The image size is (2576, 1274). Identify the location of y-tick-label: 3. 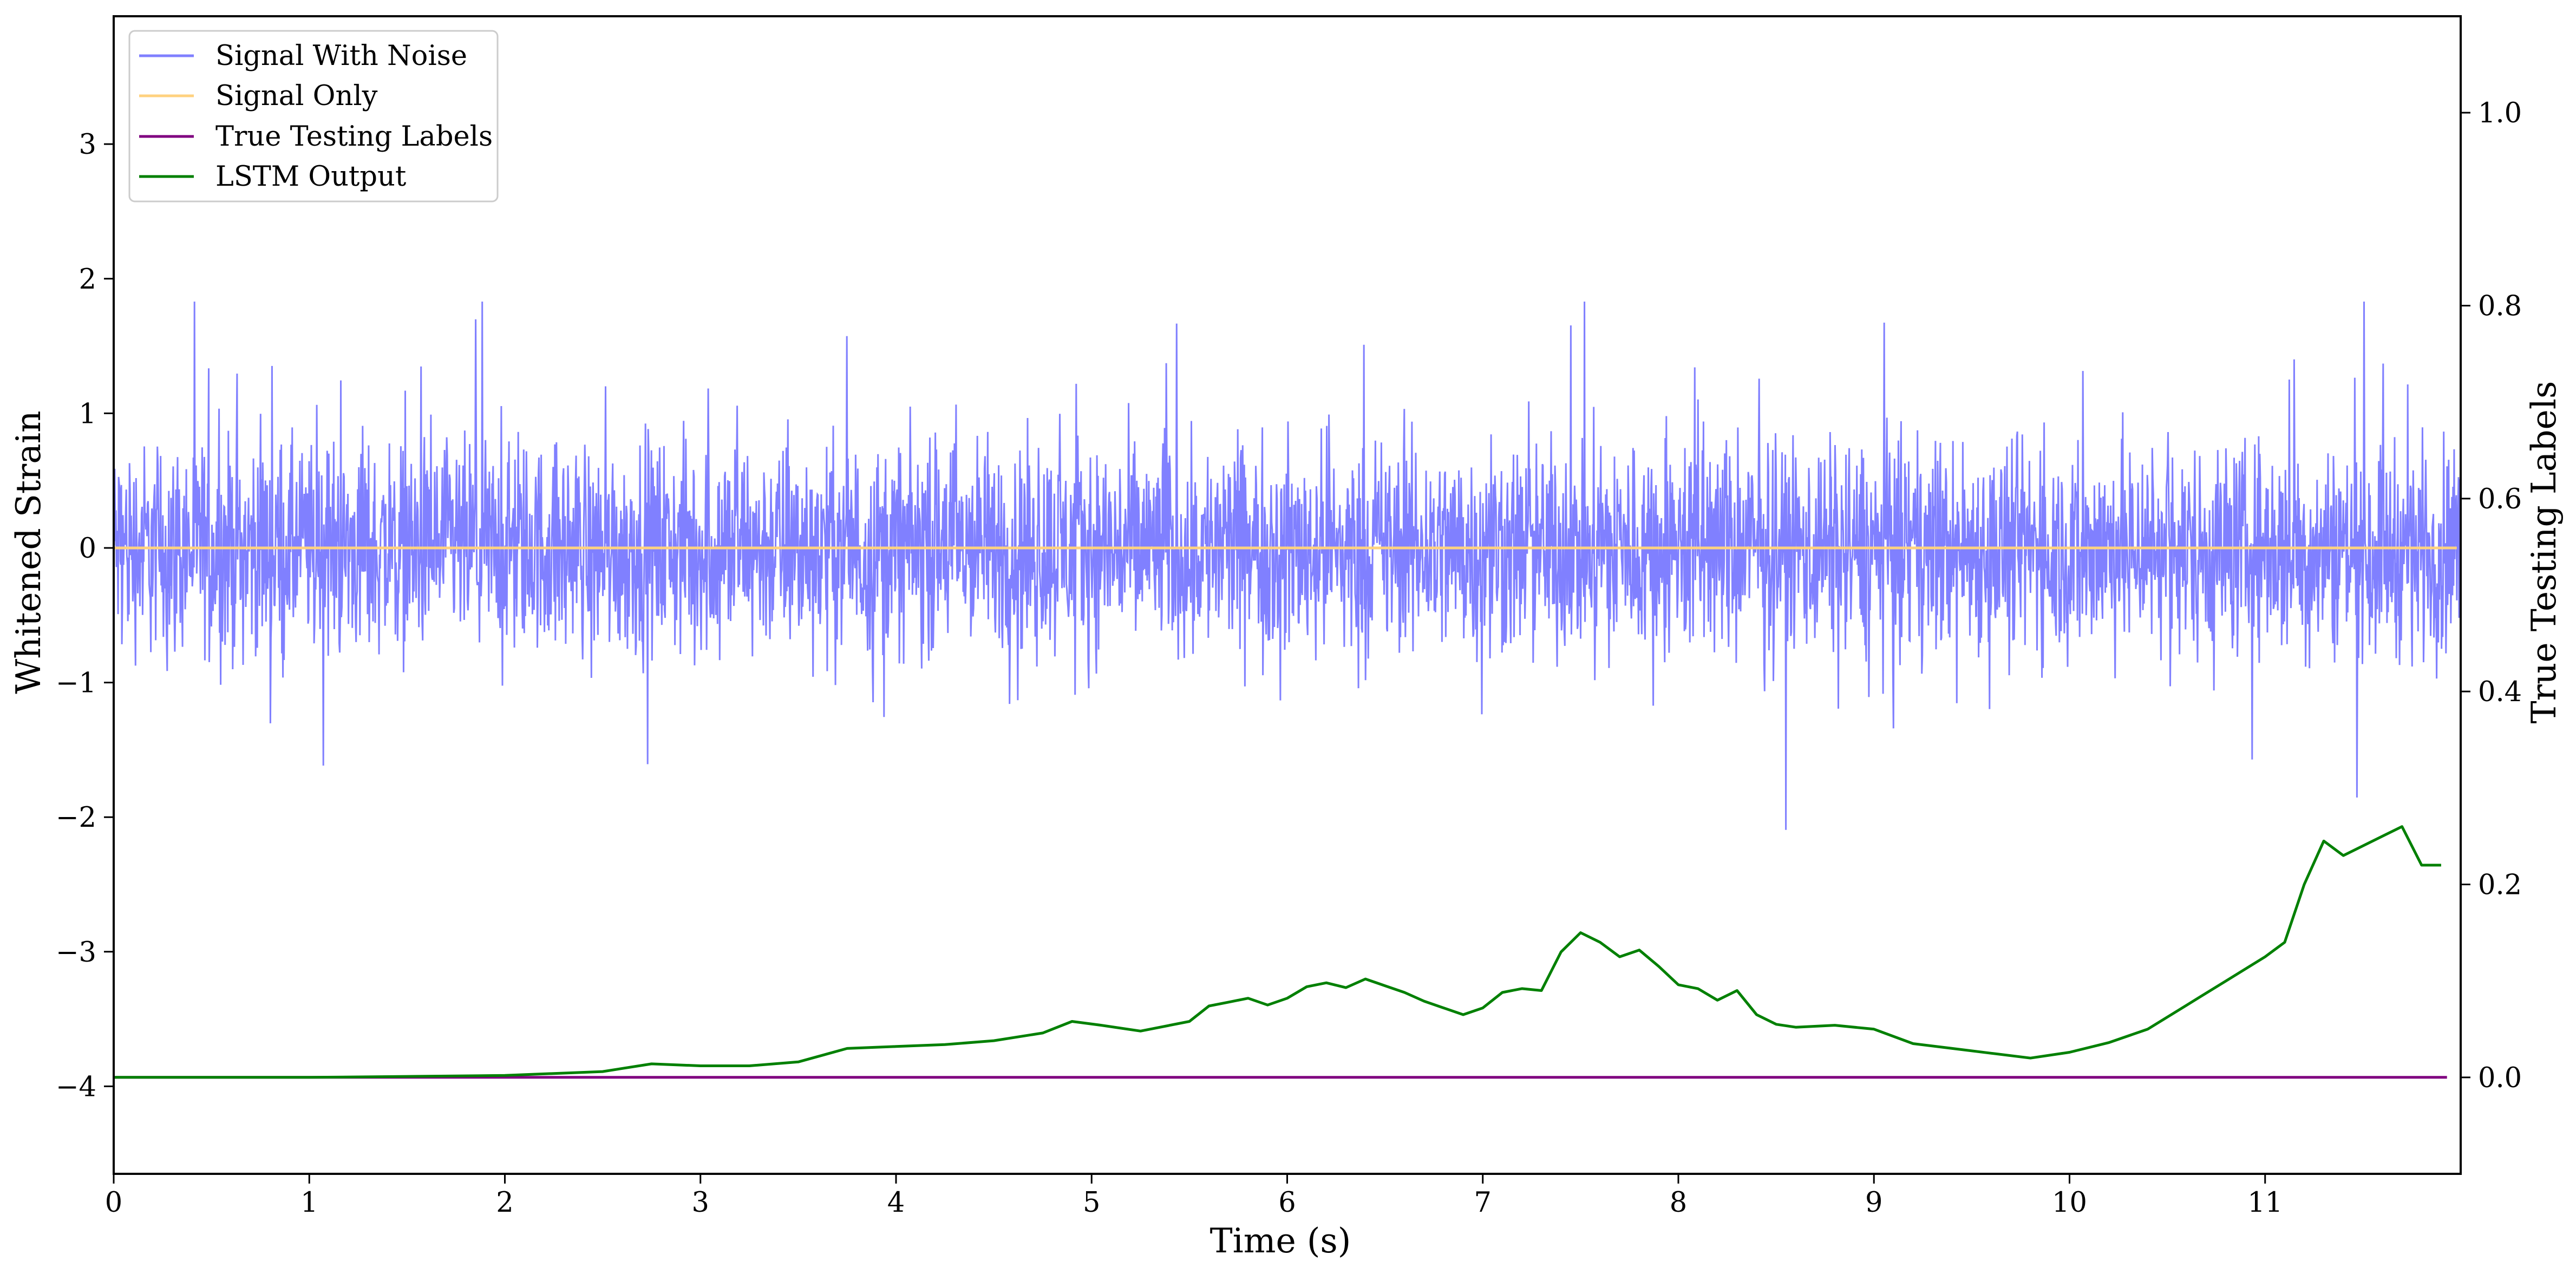
(88, 145).